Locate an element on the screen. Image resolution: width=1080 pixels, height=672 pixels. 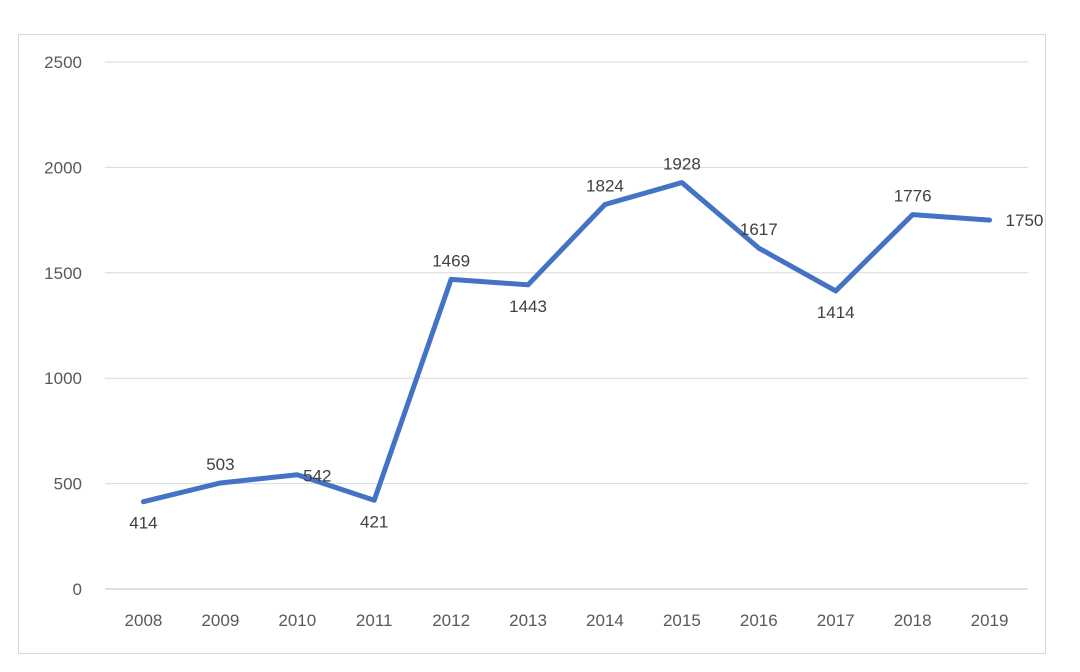
x-tick-label: 2015 is located at coordinates (682, 620).